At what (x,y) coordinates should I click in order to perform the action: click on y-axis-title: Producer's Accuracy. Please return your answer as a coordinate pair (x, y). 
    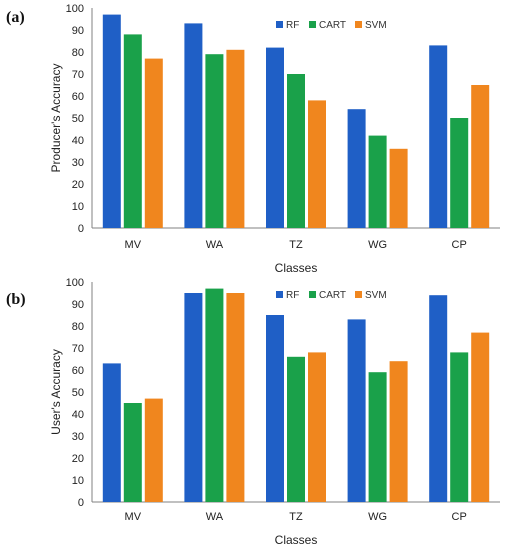
    Looking at the image, I should click on (56, 117).